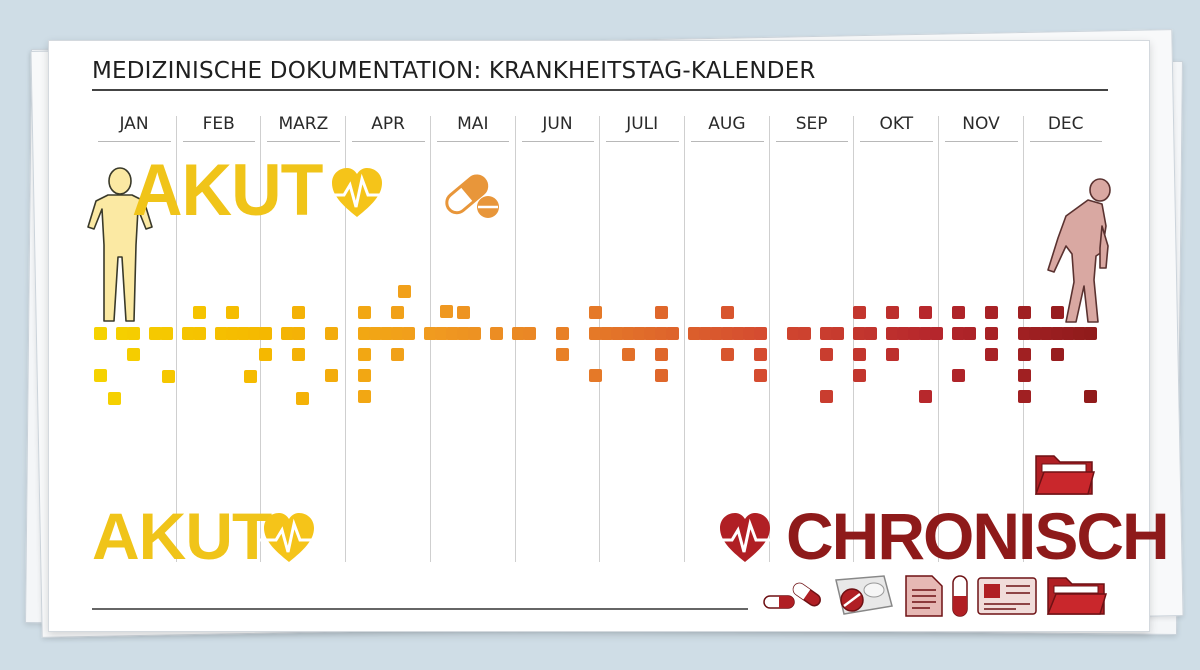  I want to click on month-label-dec: DEC, so click(1065, 124).